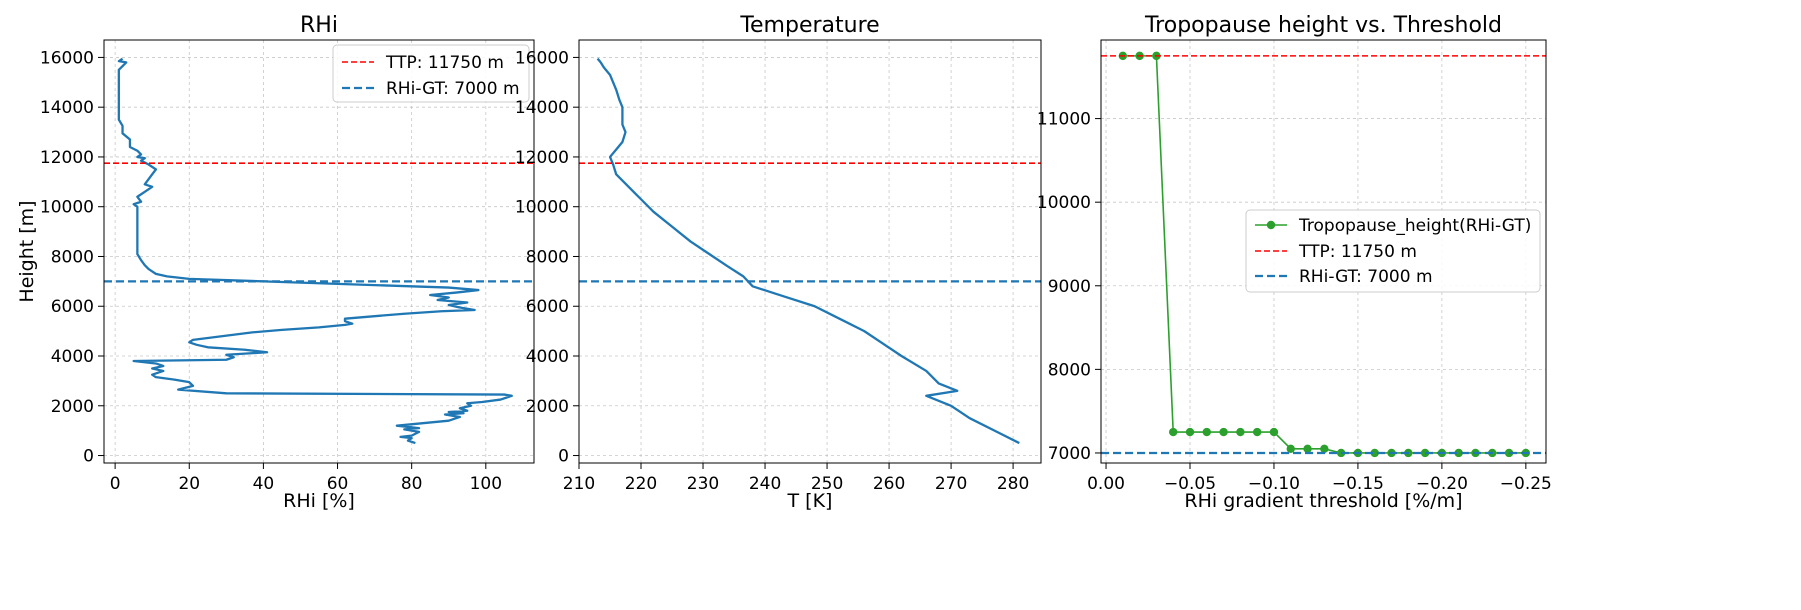  I want to click on x-tick-label: −0.25, so click(1526, 484).